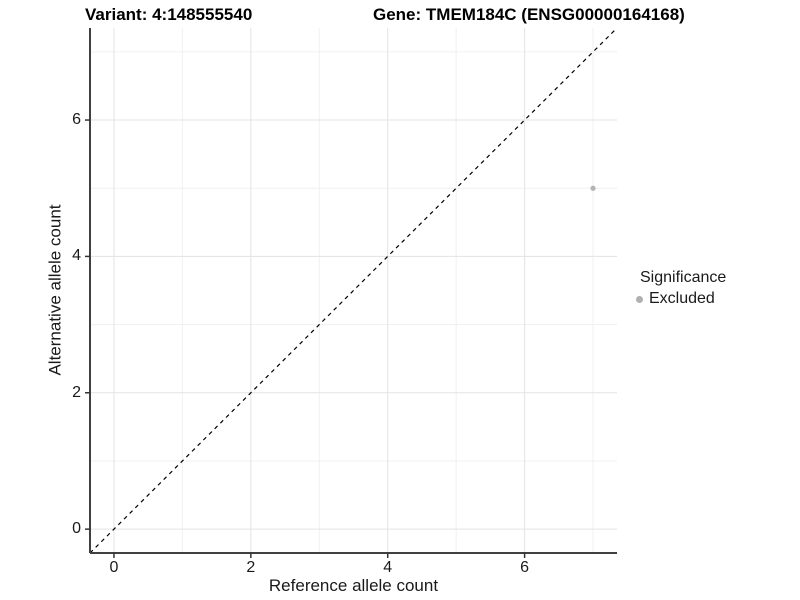 The width and height of the screenshot is (800, 600). Describe the element at coordinates (529, 14) in the screenshot. I see `plot-title-gene: Gene: TMEM184C (ENSG00000164168)` at that location.